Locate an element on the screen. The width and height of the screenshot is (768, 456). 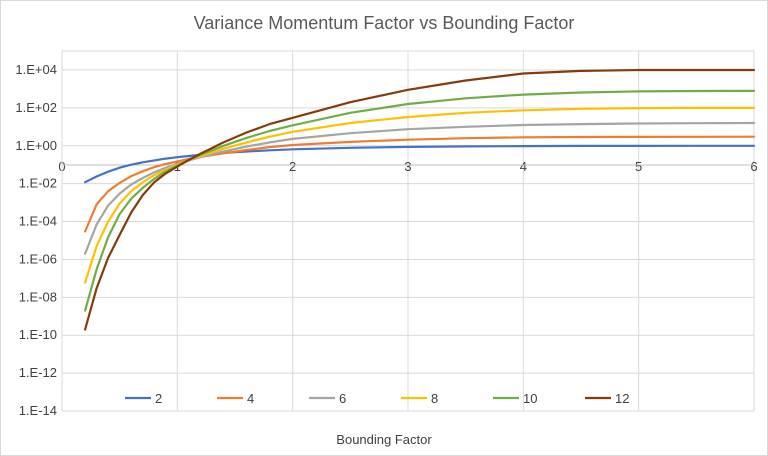
y-tick-label: 1.E-04 is located at coordinates (38, 221).